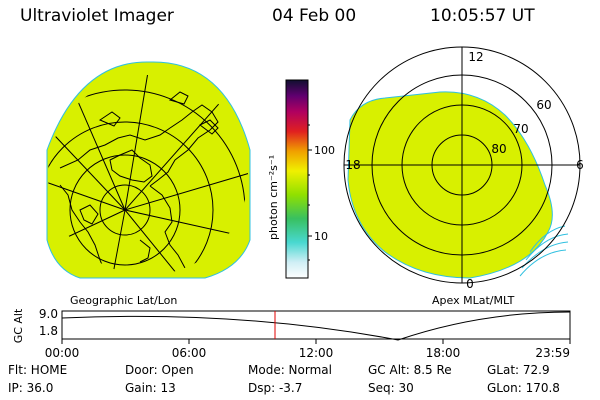  I want to click on status-seq: Seq: 30, so click(391, 388).